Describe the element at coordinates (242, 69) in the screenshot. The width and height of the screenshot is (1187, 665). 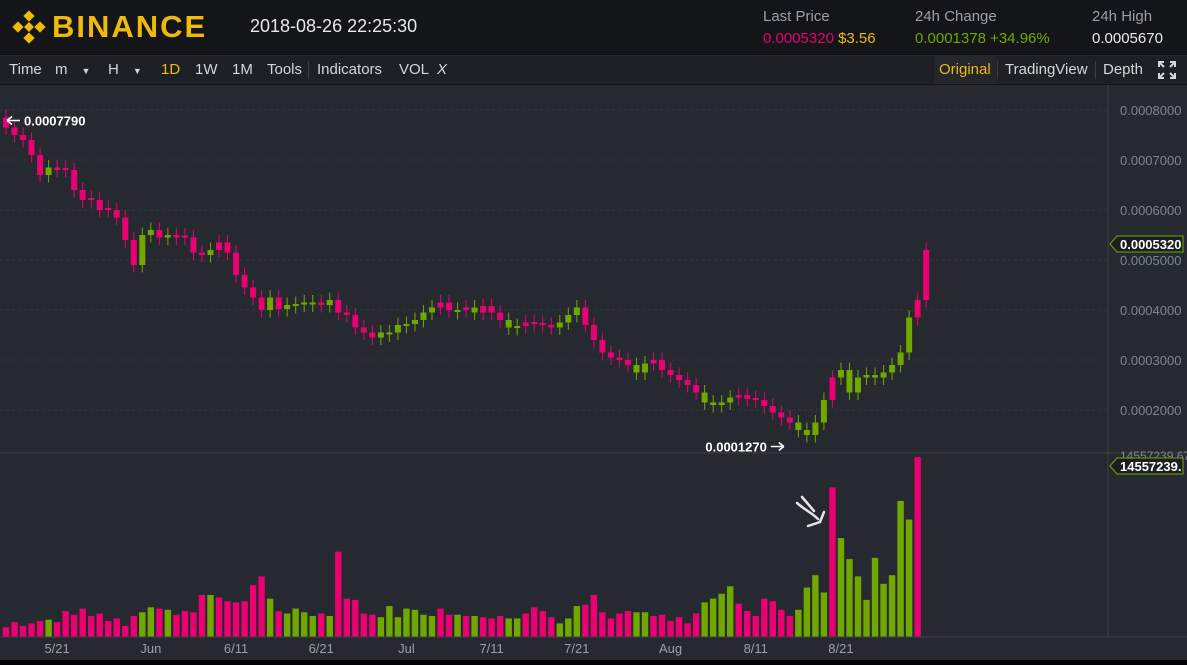
I see `interval-1m-button: 1M` at that location.